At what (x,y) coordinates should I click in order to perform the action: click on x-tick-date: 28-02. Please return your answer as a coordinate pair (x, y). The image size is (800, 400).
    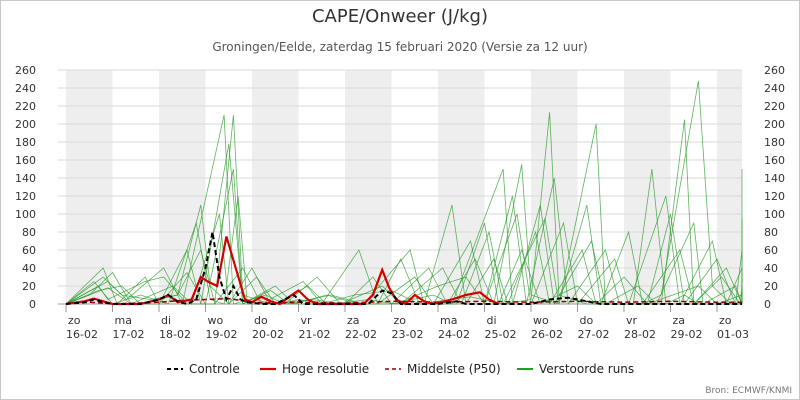
    Looking at the image, I should click on (640, 334).